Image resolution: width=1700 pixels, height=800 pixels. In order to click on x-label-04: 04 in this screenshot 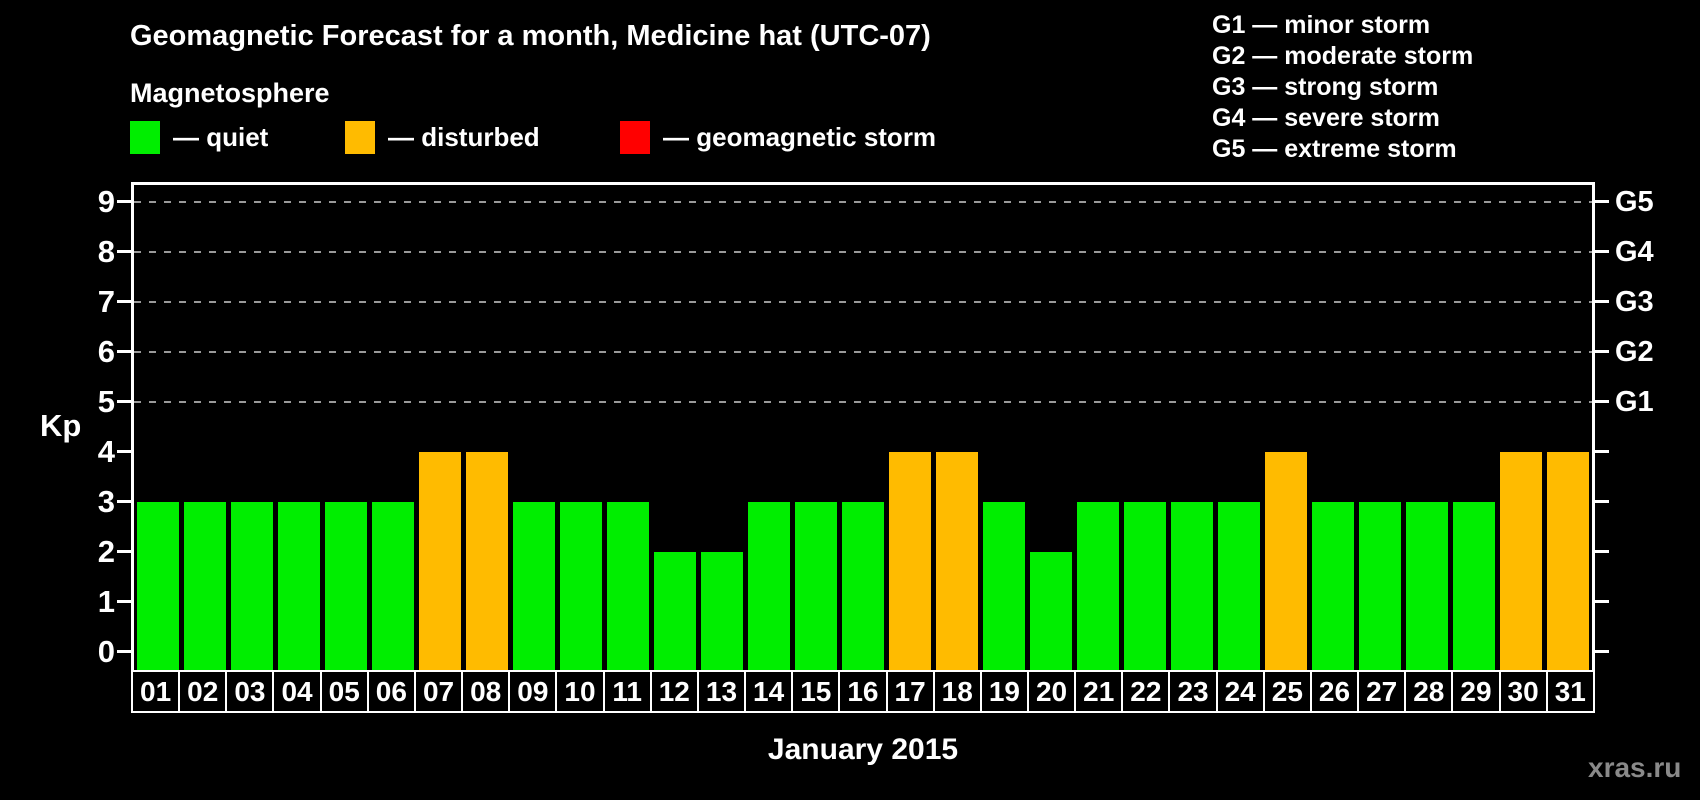, I will do `click(297, 691)`.